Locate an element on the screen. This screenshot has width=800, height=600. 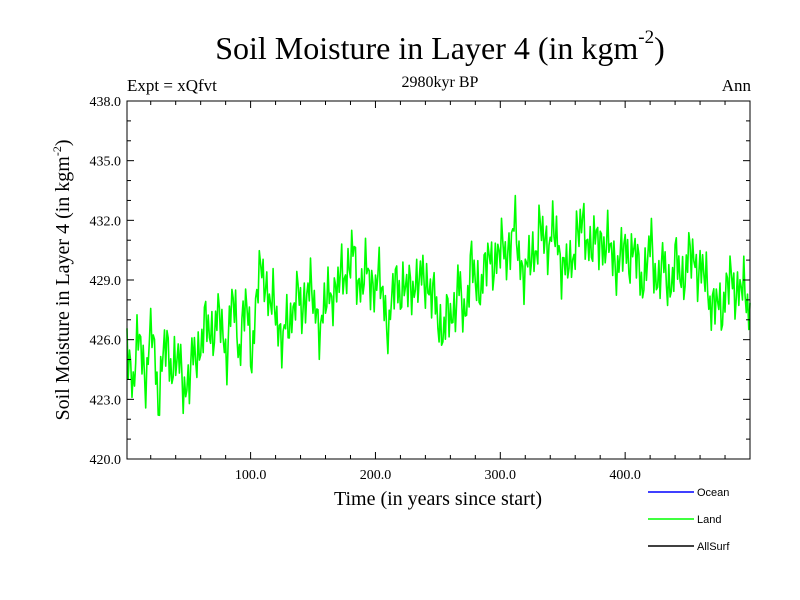
y-tick-label: 429.0 is located at coordinates (106, 281).